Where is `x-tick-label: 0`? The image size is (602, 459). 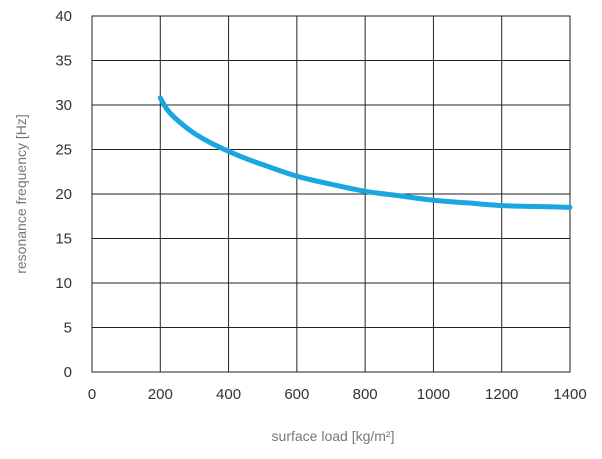 x-tick-label: 0 is located at coordinates (92, 394).